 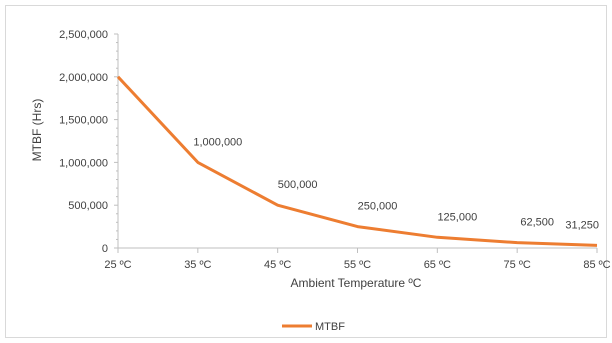 I want to click on data-label: 250,000, so click(x=378, y=207).